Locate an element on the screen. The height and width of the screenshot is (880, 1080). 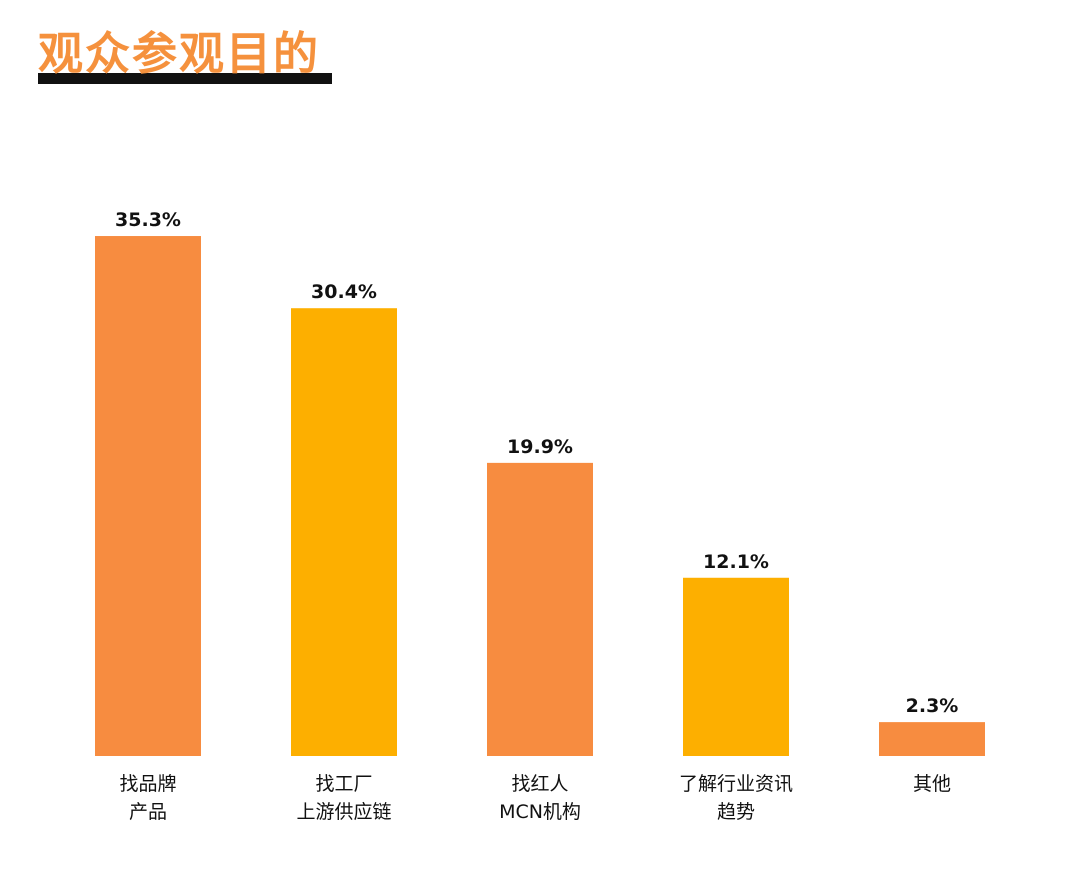
data-label: 12.1% is located at coordinates (736, 562).